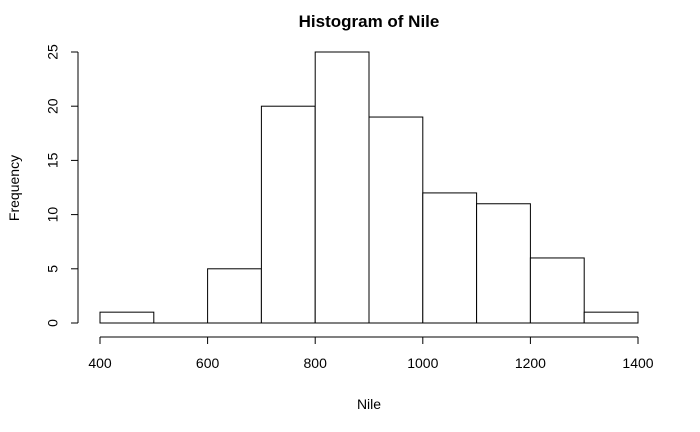  Describe the element at coordinates (422, 363) in the screenshot. I see `x-tick-label: 1000` at that location.